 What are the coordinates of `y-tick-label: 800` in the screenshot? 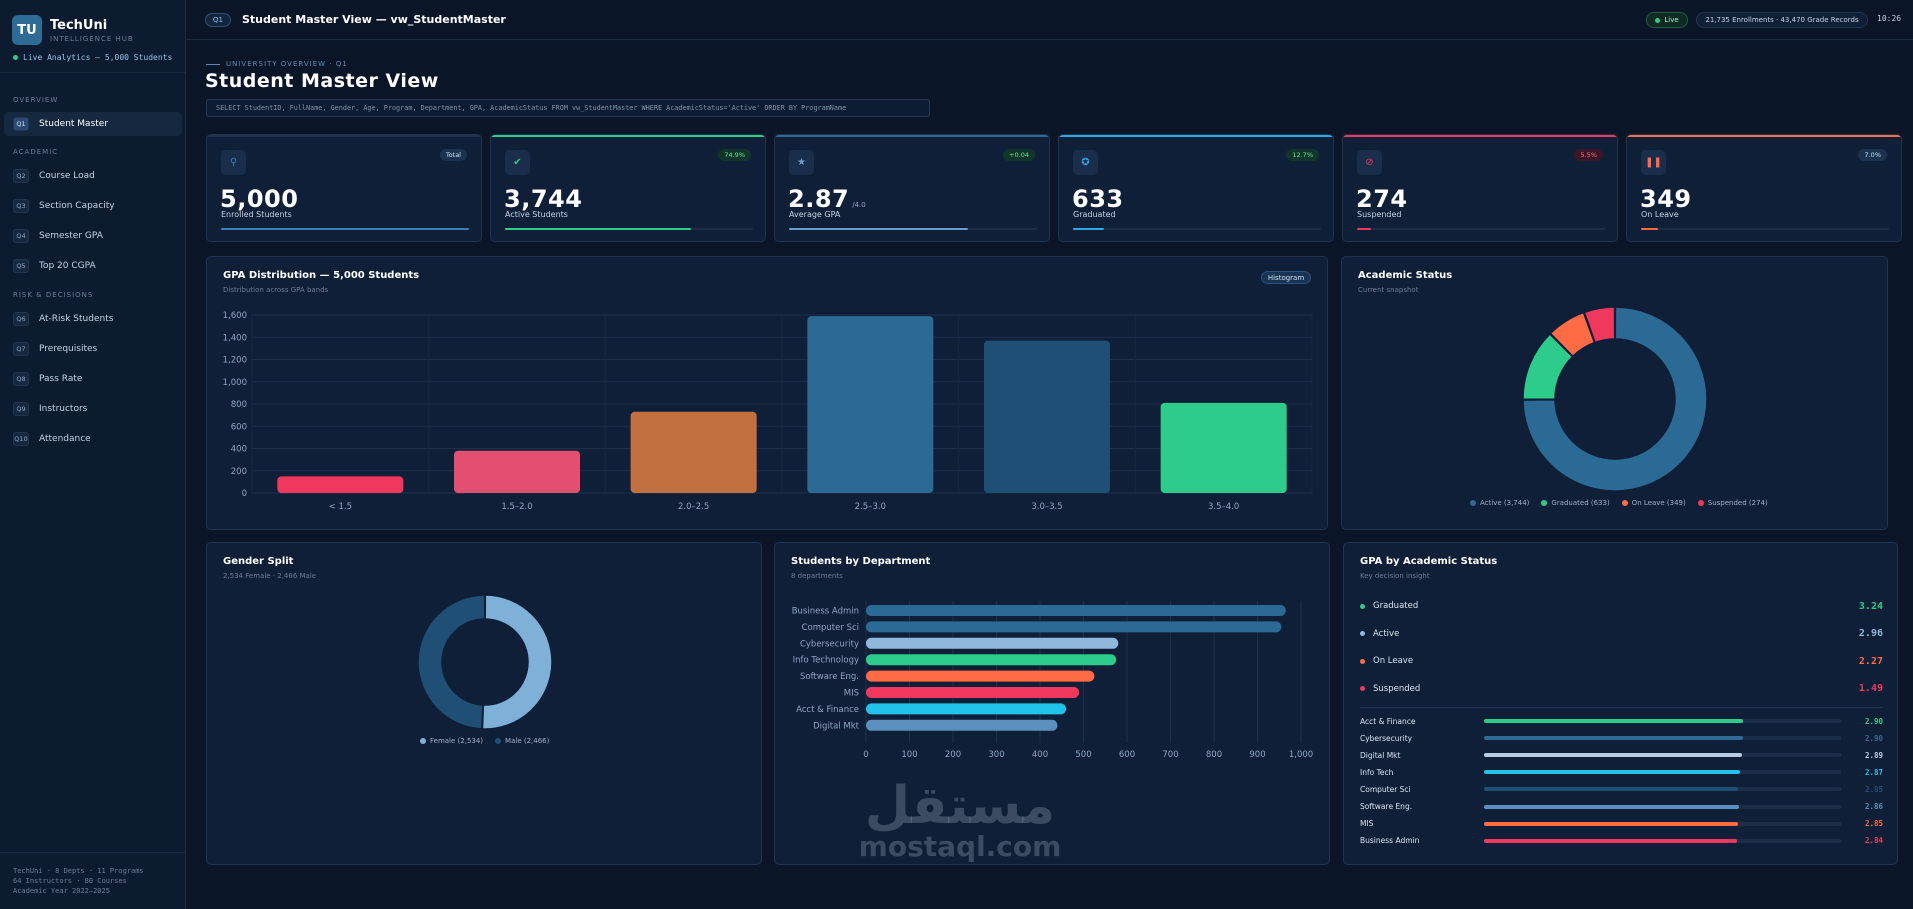 It's located at (239, 405).